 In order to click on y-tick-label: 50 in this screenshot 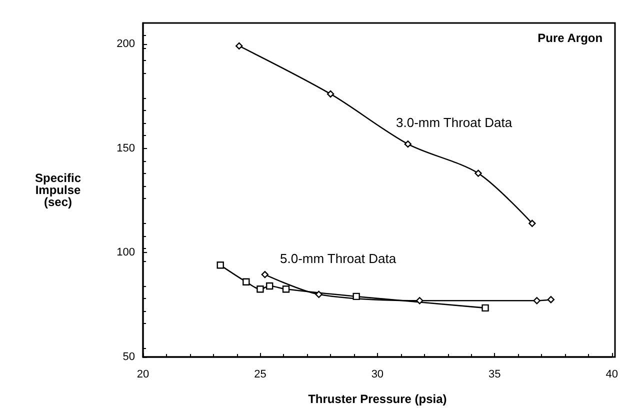, I will do `click(128, 357)`.